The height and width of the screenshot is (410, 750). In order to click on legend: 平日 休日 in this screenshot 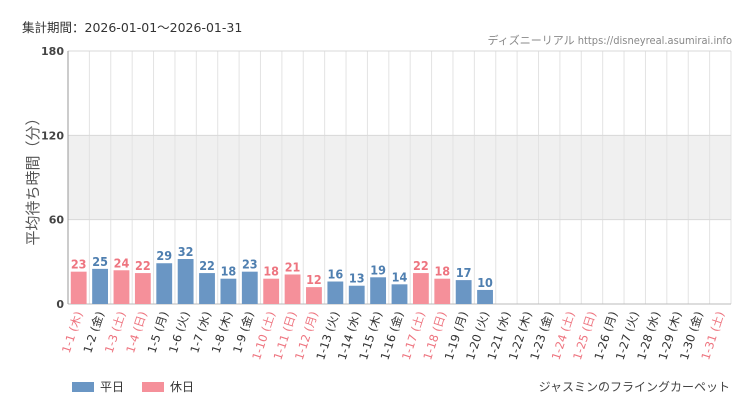, I will do `click(133, 386)`.